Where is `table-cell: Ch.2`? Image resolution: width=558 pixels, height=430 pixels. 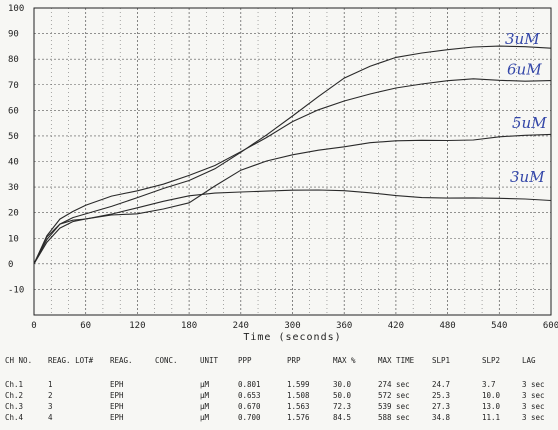
table-cell: Ch.2 is located at coordinates (14, 395).